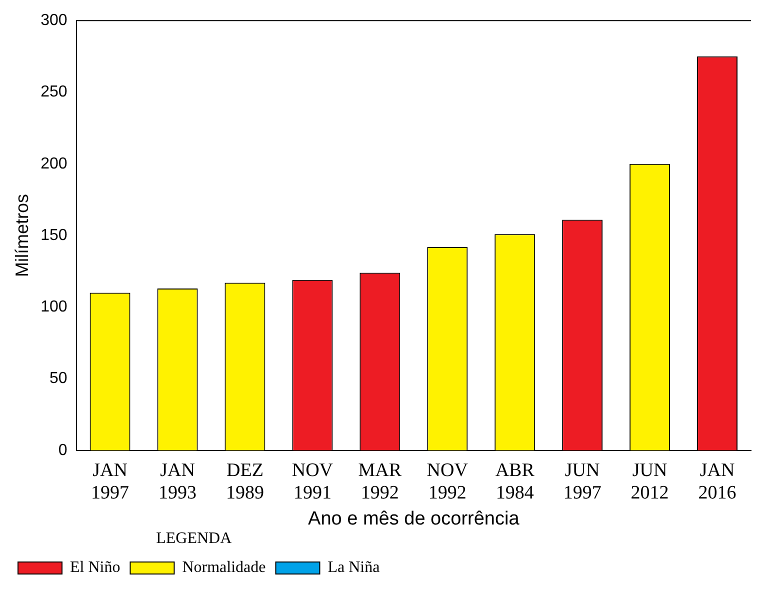  What do you see at coordinates (582, 482) in the screenshot?
I see `x-tick-label: JUN 1997` at bounding box center [582, 482].